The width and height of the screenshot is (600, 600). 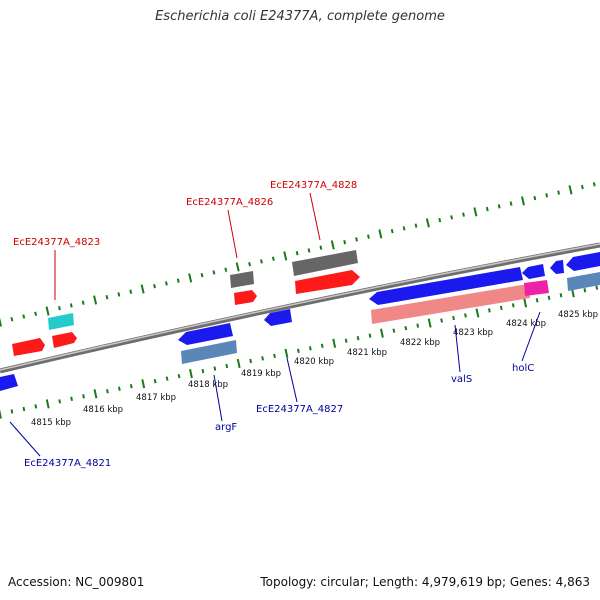 What do you see at coordinates (299, 409) in the screenshot?
I see `gene-label: EcE24377A_4827` at bounding box center [299, 409].